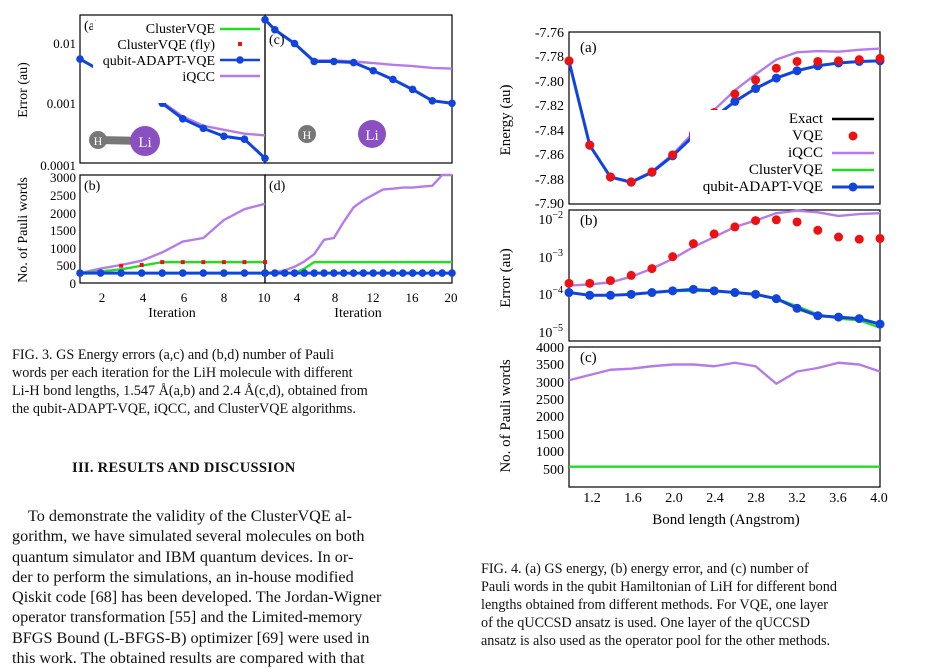 The image size is (925, 668). What do you see at coordinates (98, 141) in the screenshot?
I see `hydrogen-label: H` at bounding box center [98, 141].